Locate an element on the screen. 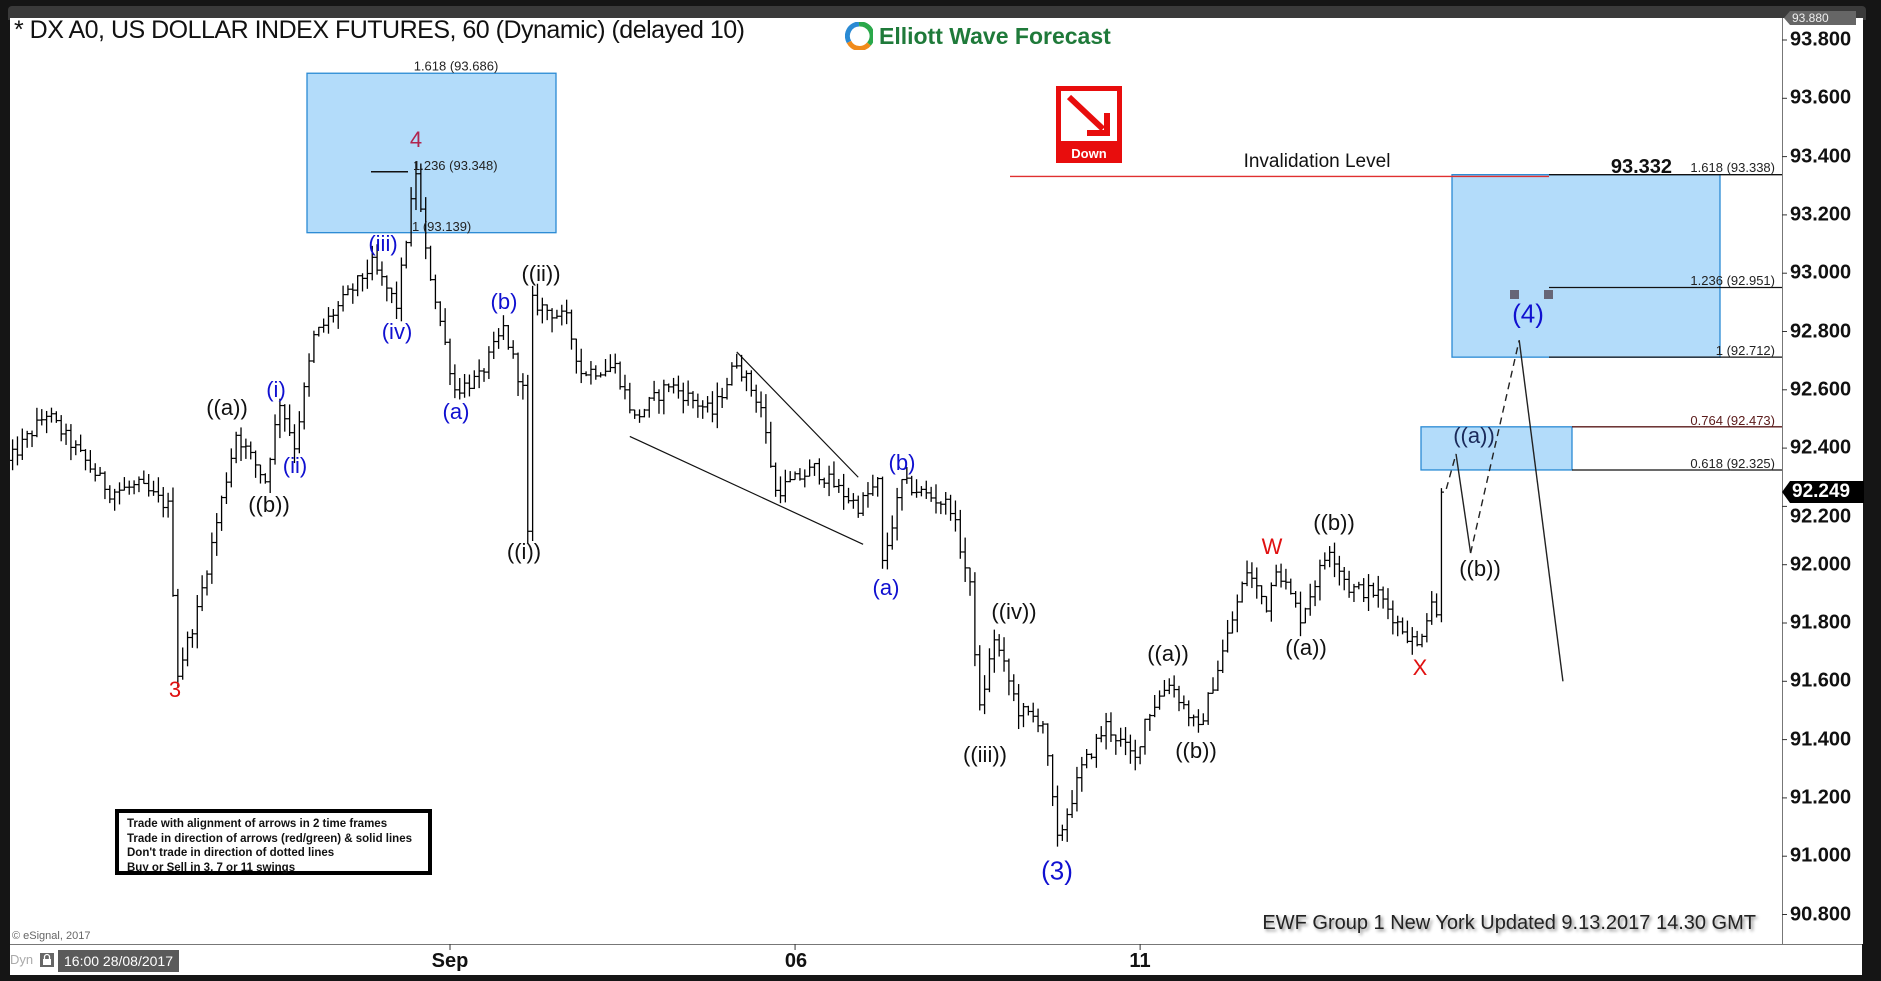  y-tick-label: 93.800 is located at coordinates (1821, 39).